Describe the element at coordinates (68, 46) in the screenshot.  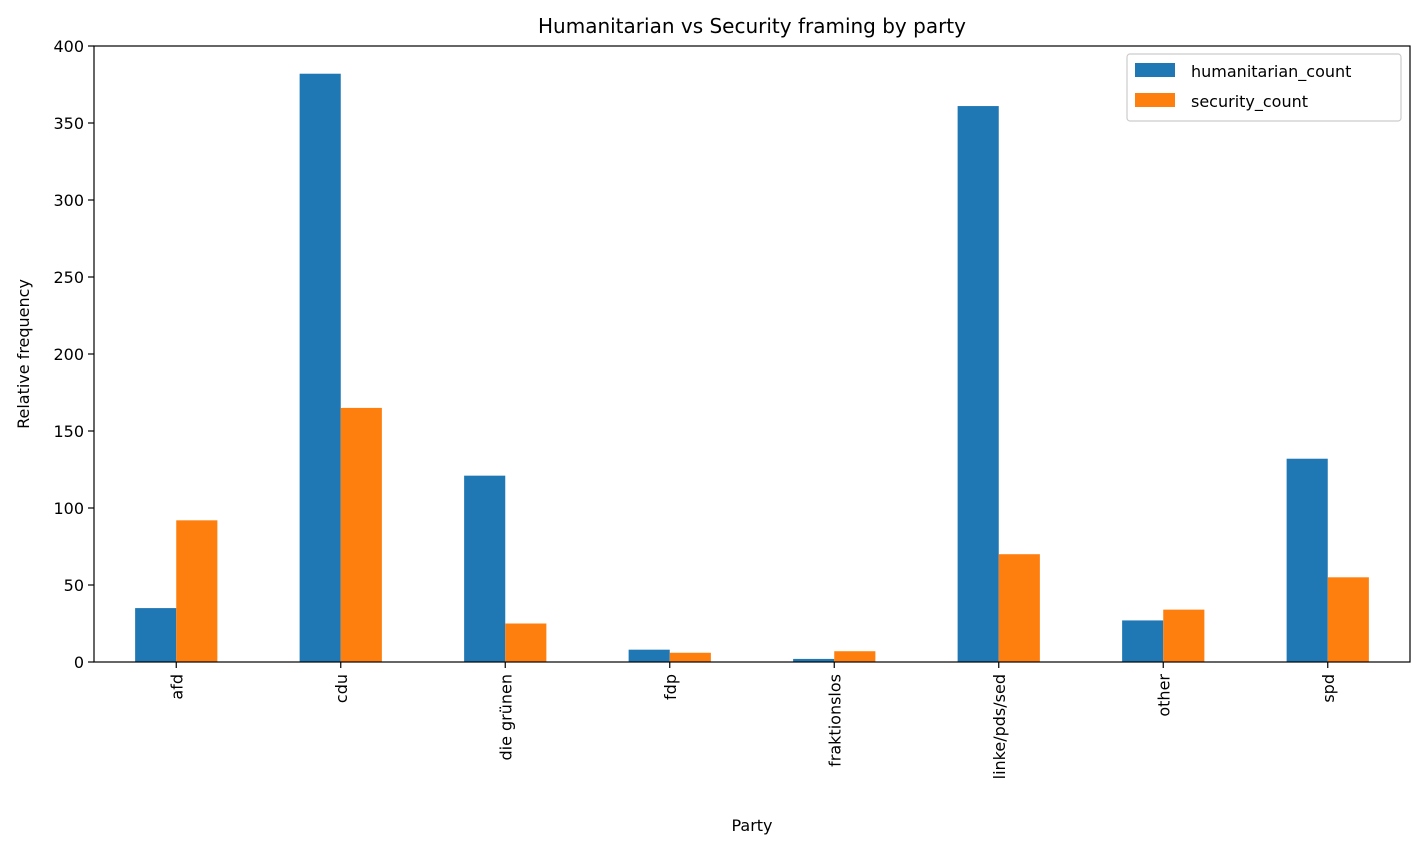
I see `y-tick-label: 400` at that location.